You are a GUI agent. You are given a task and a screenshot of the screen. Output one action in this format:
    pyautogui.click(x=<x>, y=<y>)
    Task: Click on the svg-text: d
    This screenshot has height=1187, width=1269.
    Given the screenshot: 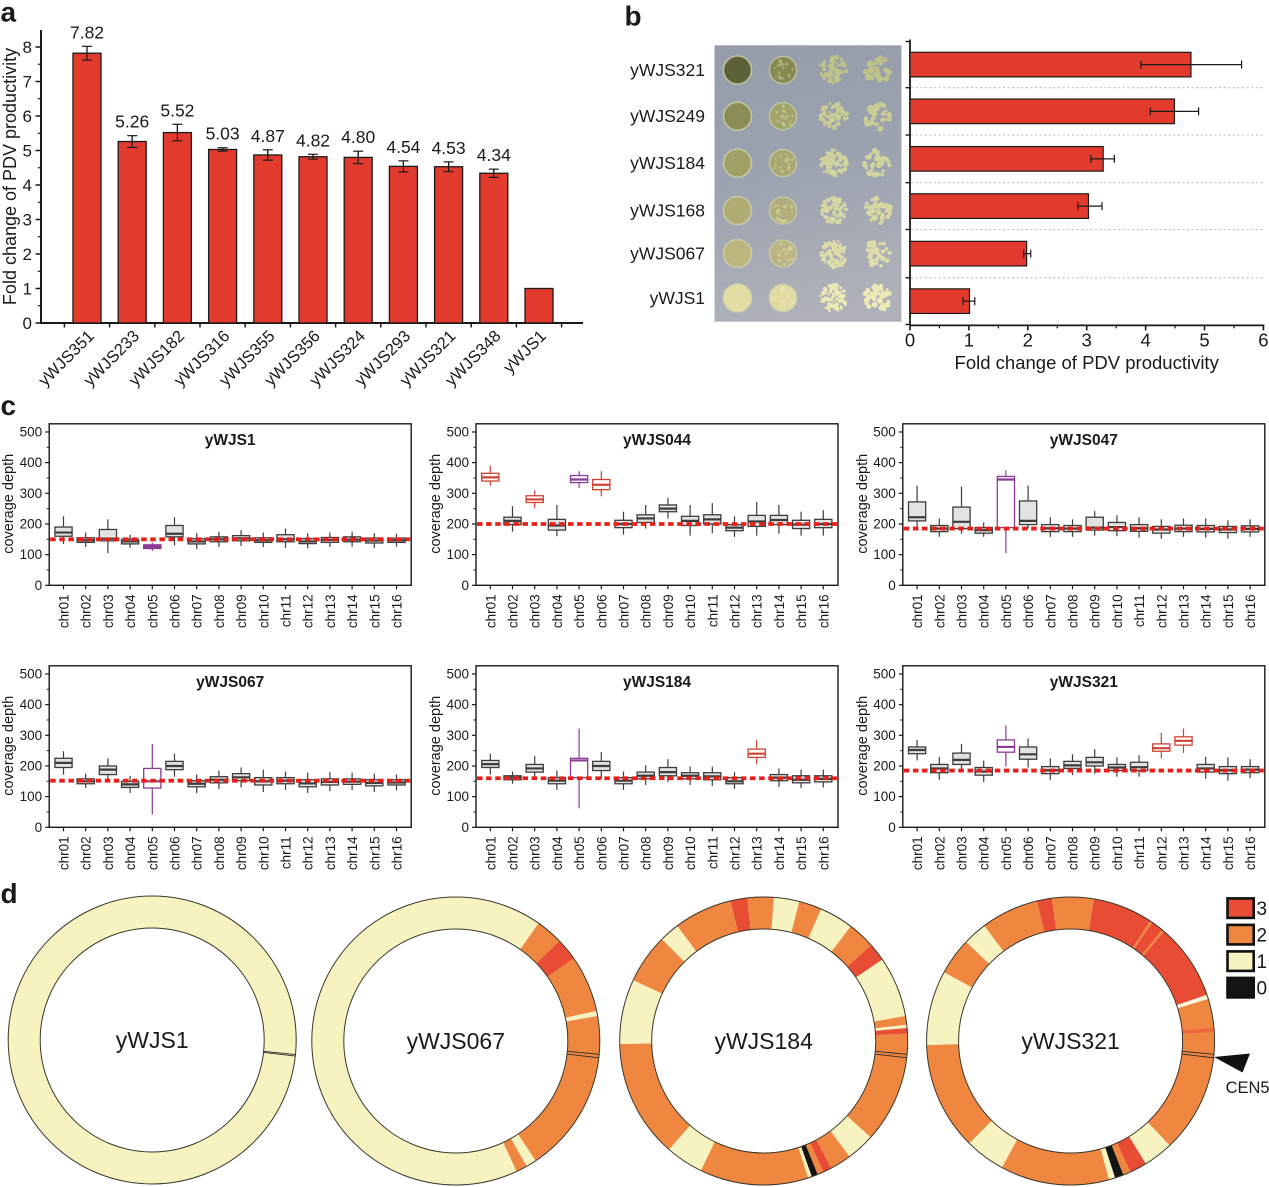 What is the action you would take?
    pyautogui.click(x=9, y=893)
    